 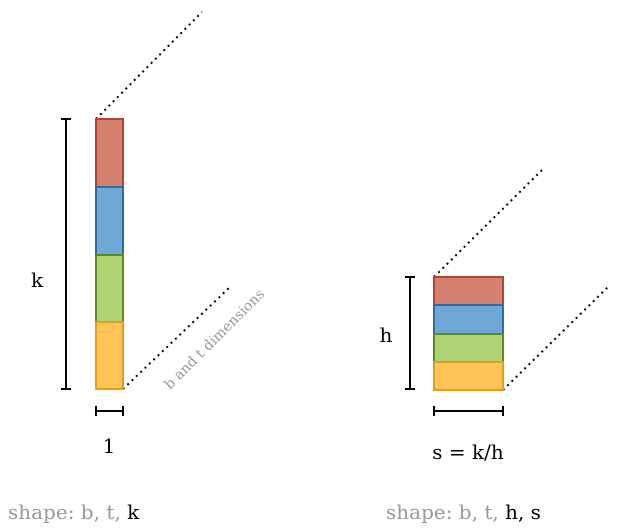 I want to click on height-label-h: h, so click(x=386, y=335).